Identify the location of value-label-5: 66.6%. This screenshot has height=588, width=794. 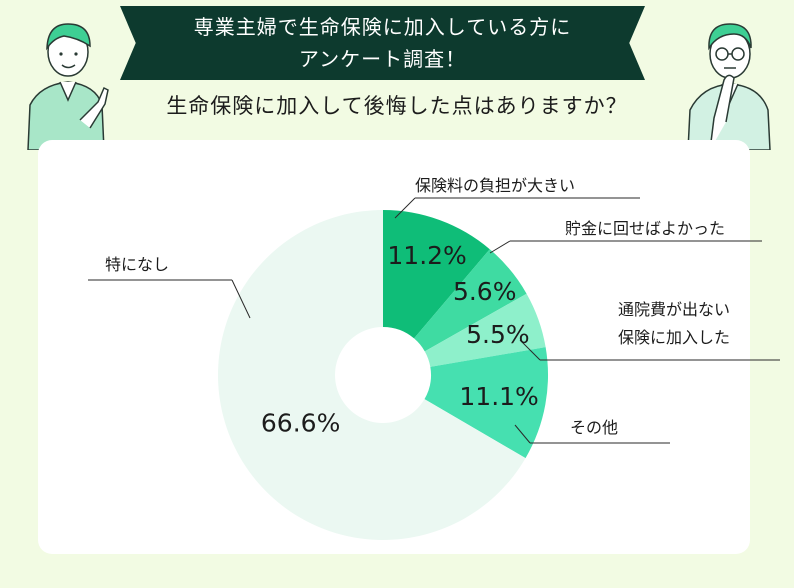
(300, 422).